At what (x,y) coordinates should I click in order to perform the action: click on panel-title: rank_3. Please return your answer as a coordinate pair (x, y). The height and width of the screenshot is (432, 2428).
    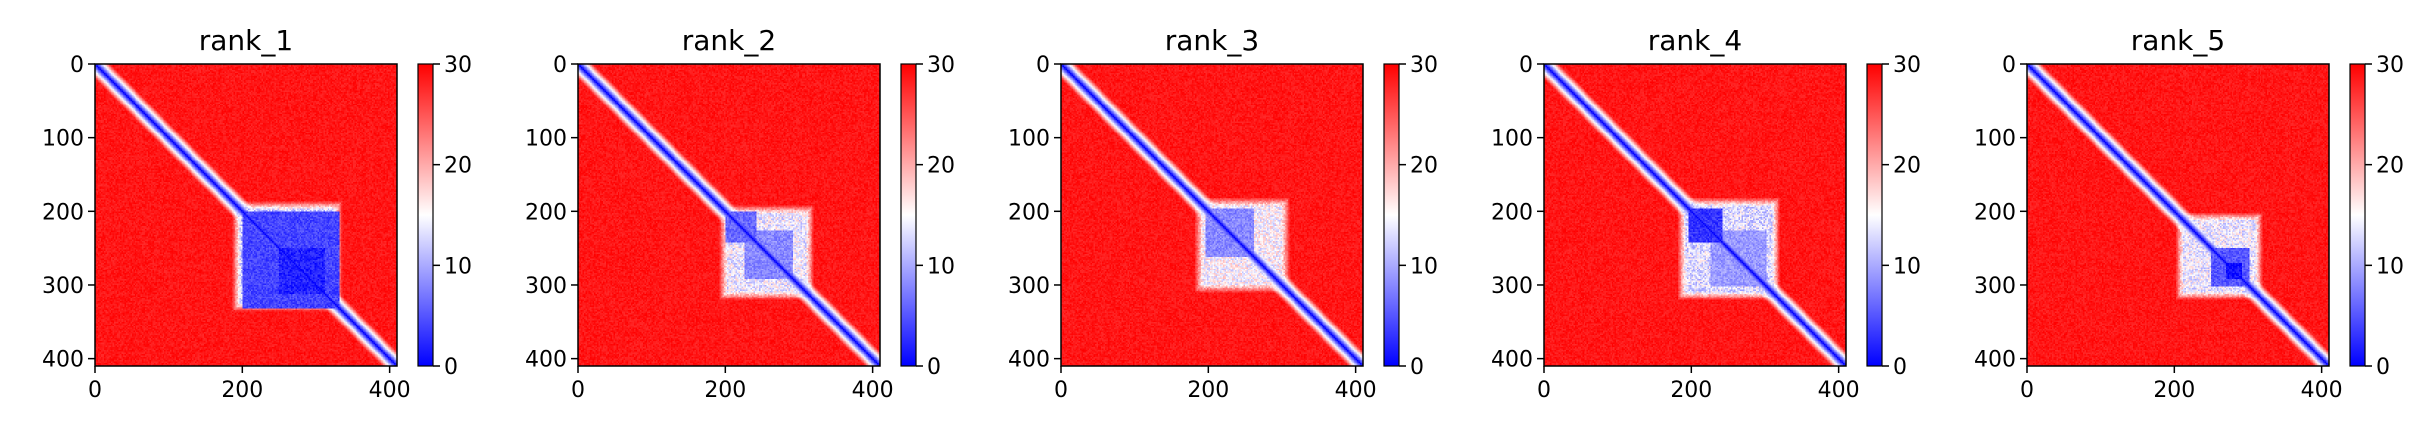
    Looking at the image, I should click on (1212, 40).